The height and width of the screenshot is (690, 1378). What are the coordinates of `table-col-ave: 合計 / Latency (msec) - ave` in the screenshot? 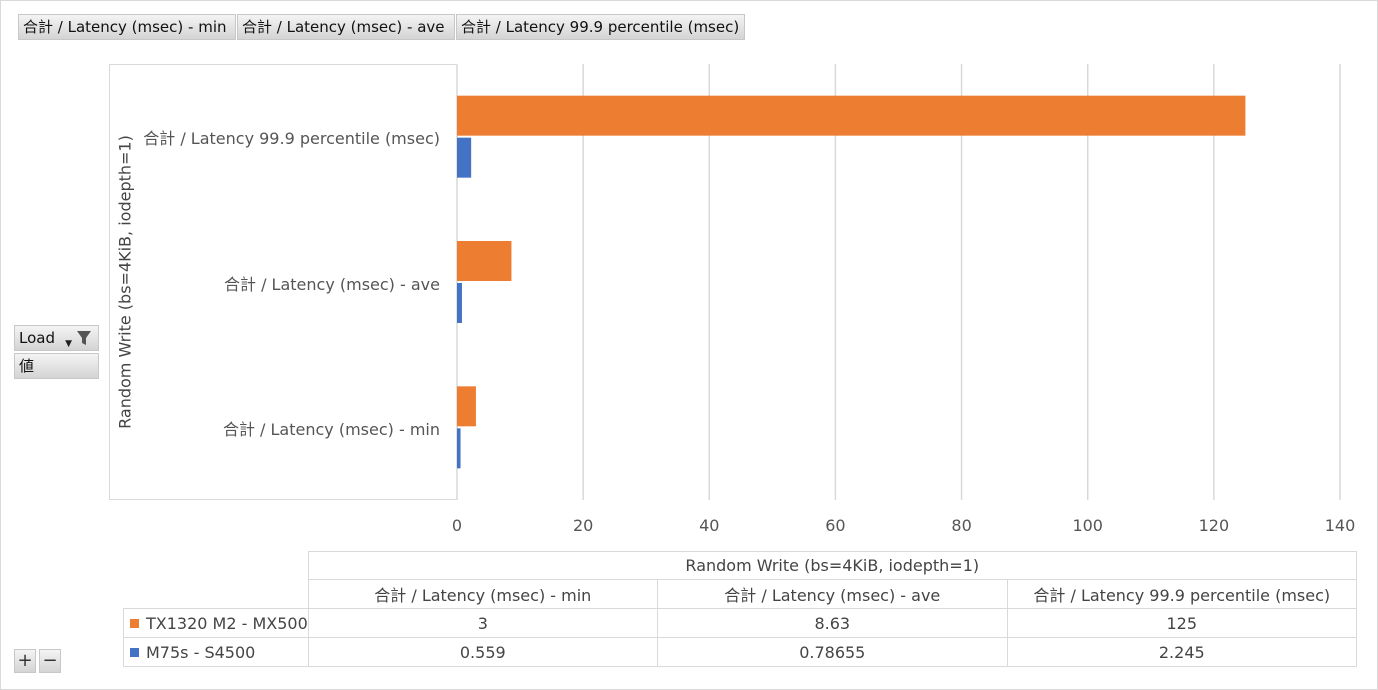 It's located at (832, 594).